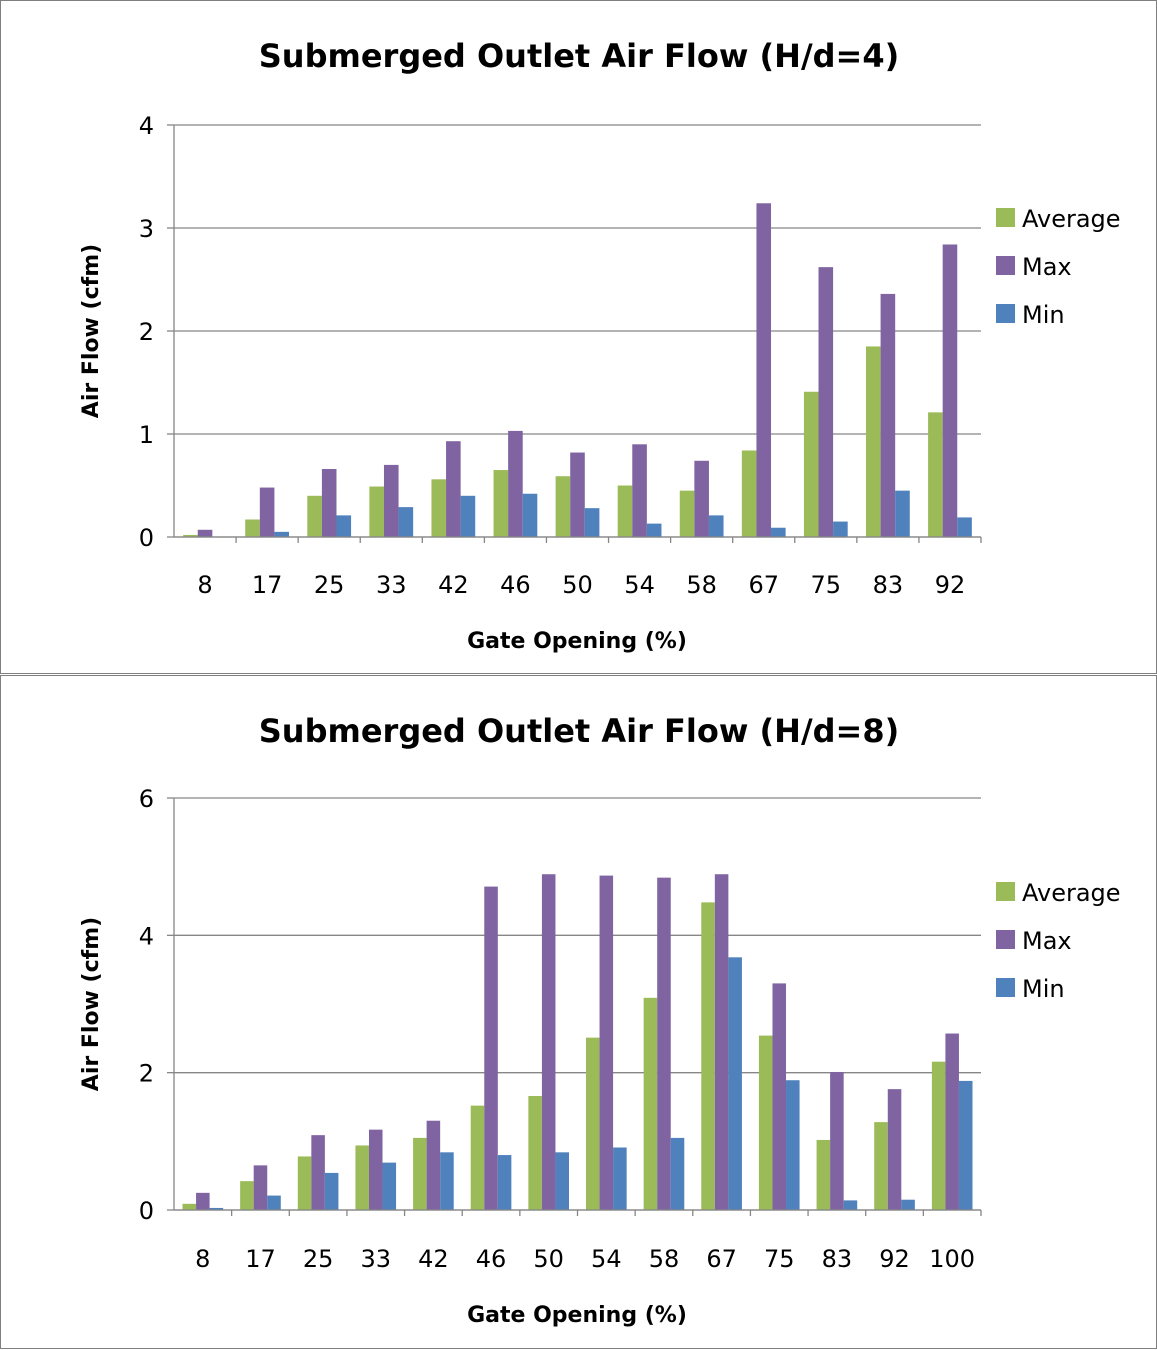  I want to click on chart-title: Submerged Outlet Air Flow (H/d=8), so click(579, 731).